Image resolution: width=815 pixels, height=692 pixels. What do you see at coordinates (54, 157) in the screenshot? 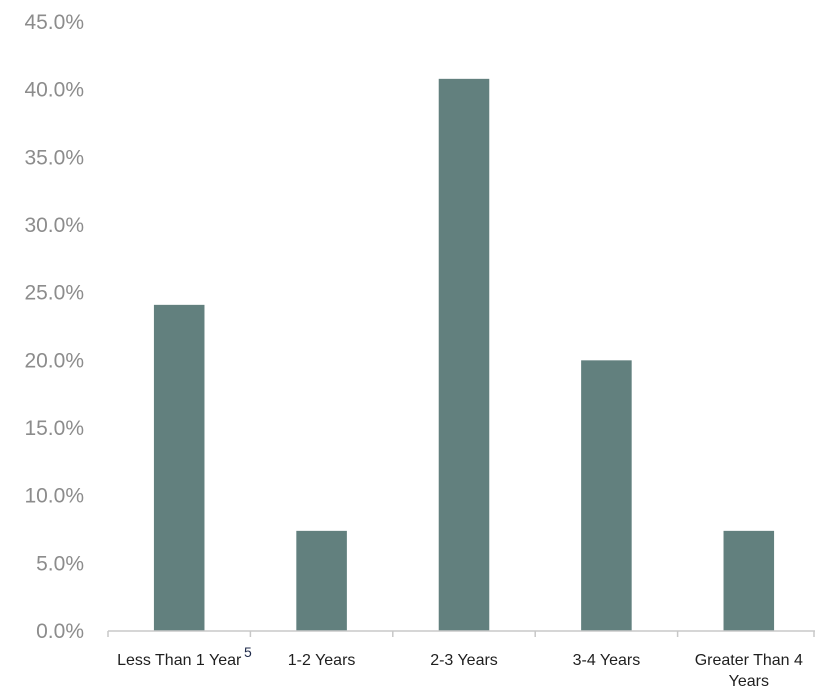
I see `y-tick-label: 35.0%` at bounding box center [54, 157].